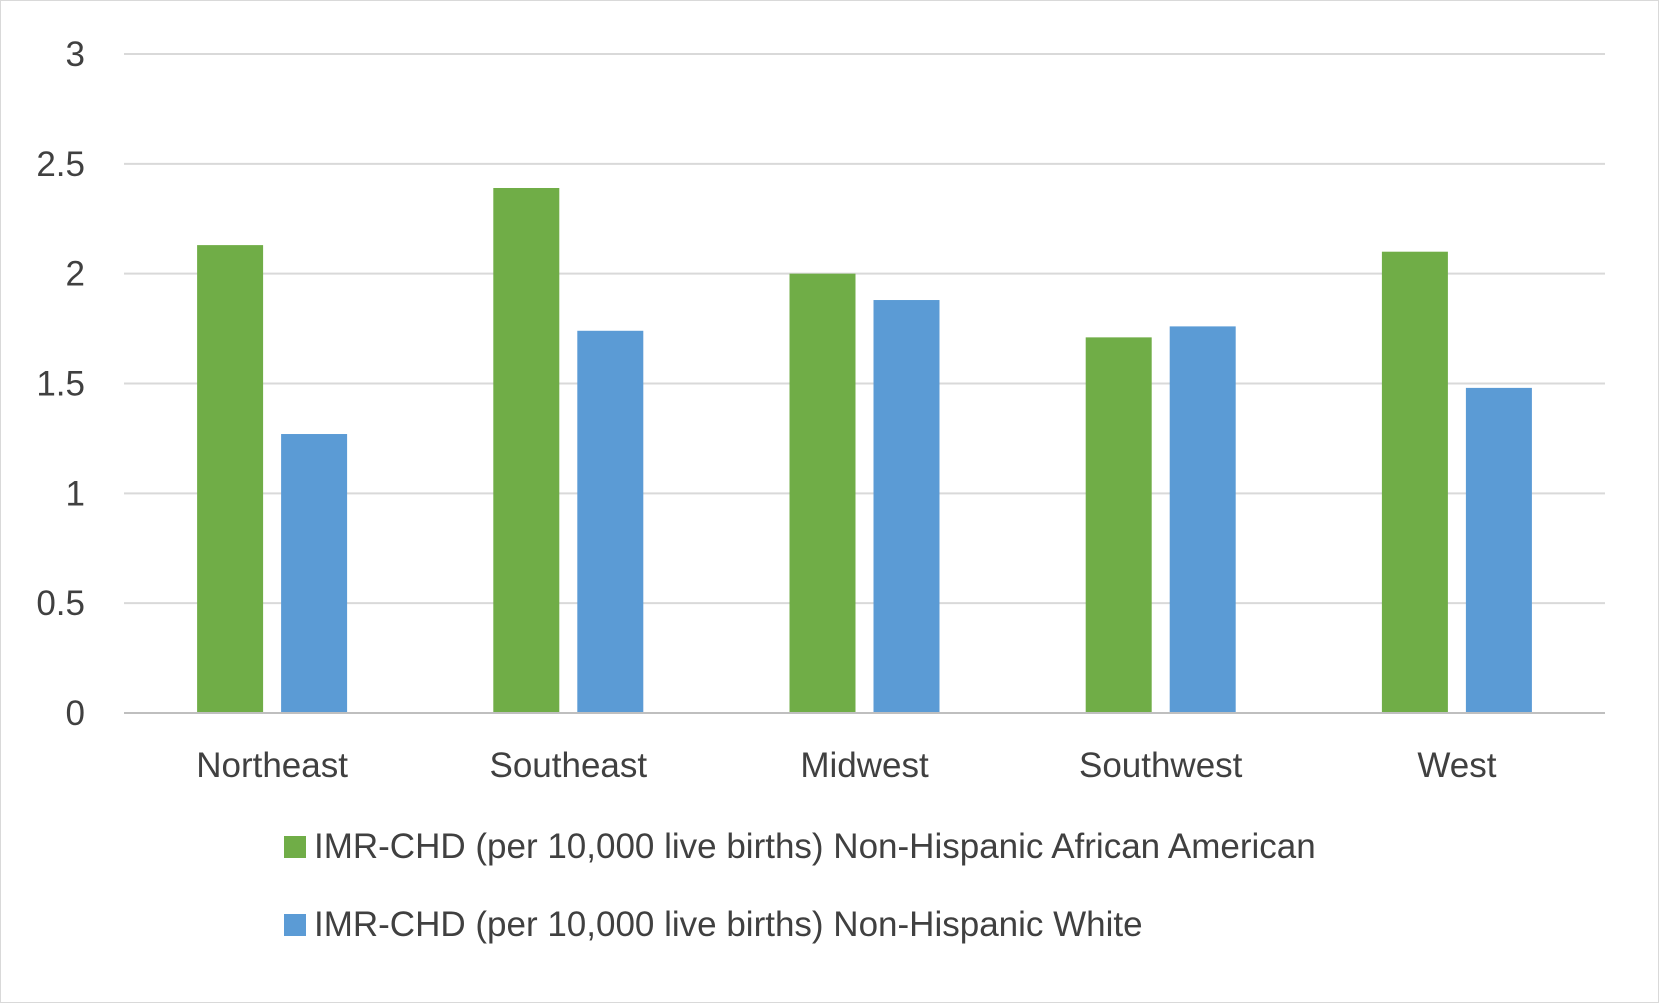  I want to click on x-category-label: Northeast, so click(272, 765).